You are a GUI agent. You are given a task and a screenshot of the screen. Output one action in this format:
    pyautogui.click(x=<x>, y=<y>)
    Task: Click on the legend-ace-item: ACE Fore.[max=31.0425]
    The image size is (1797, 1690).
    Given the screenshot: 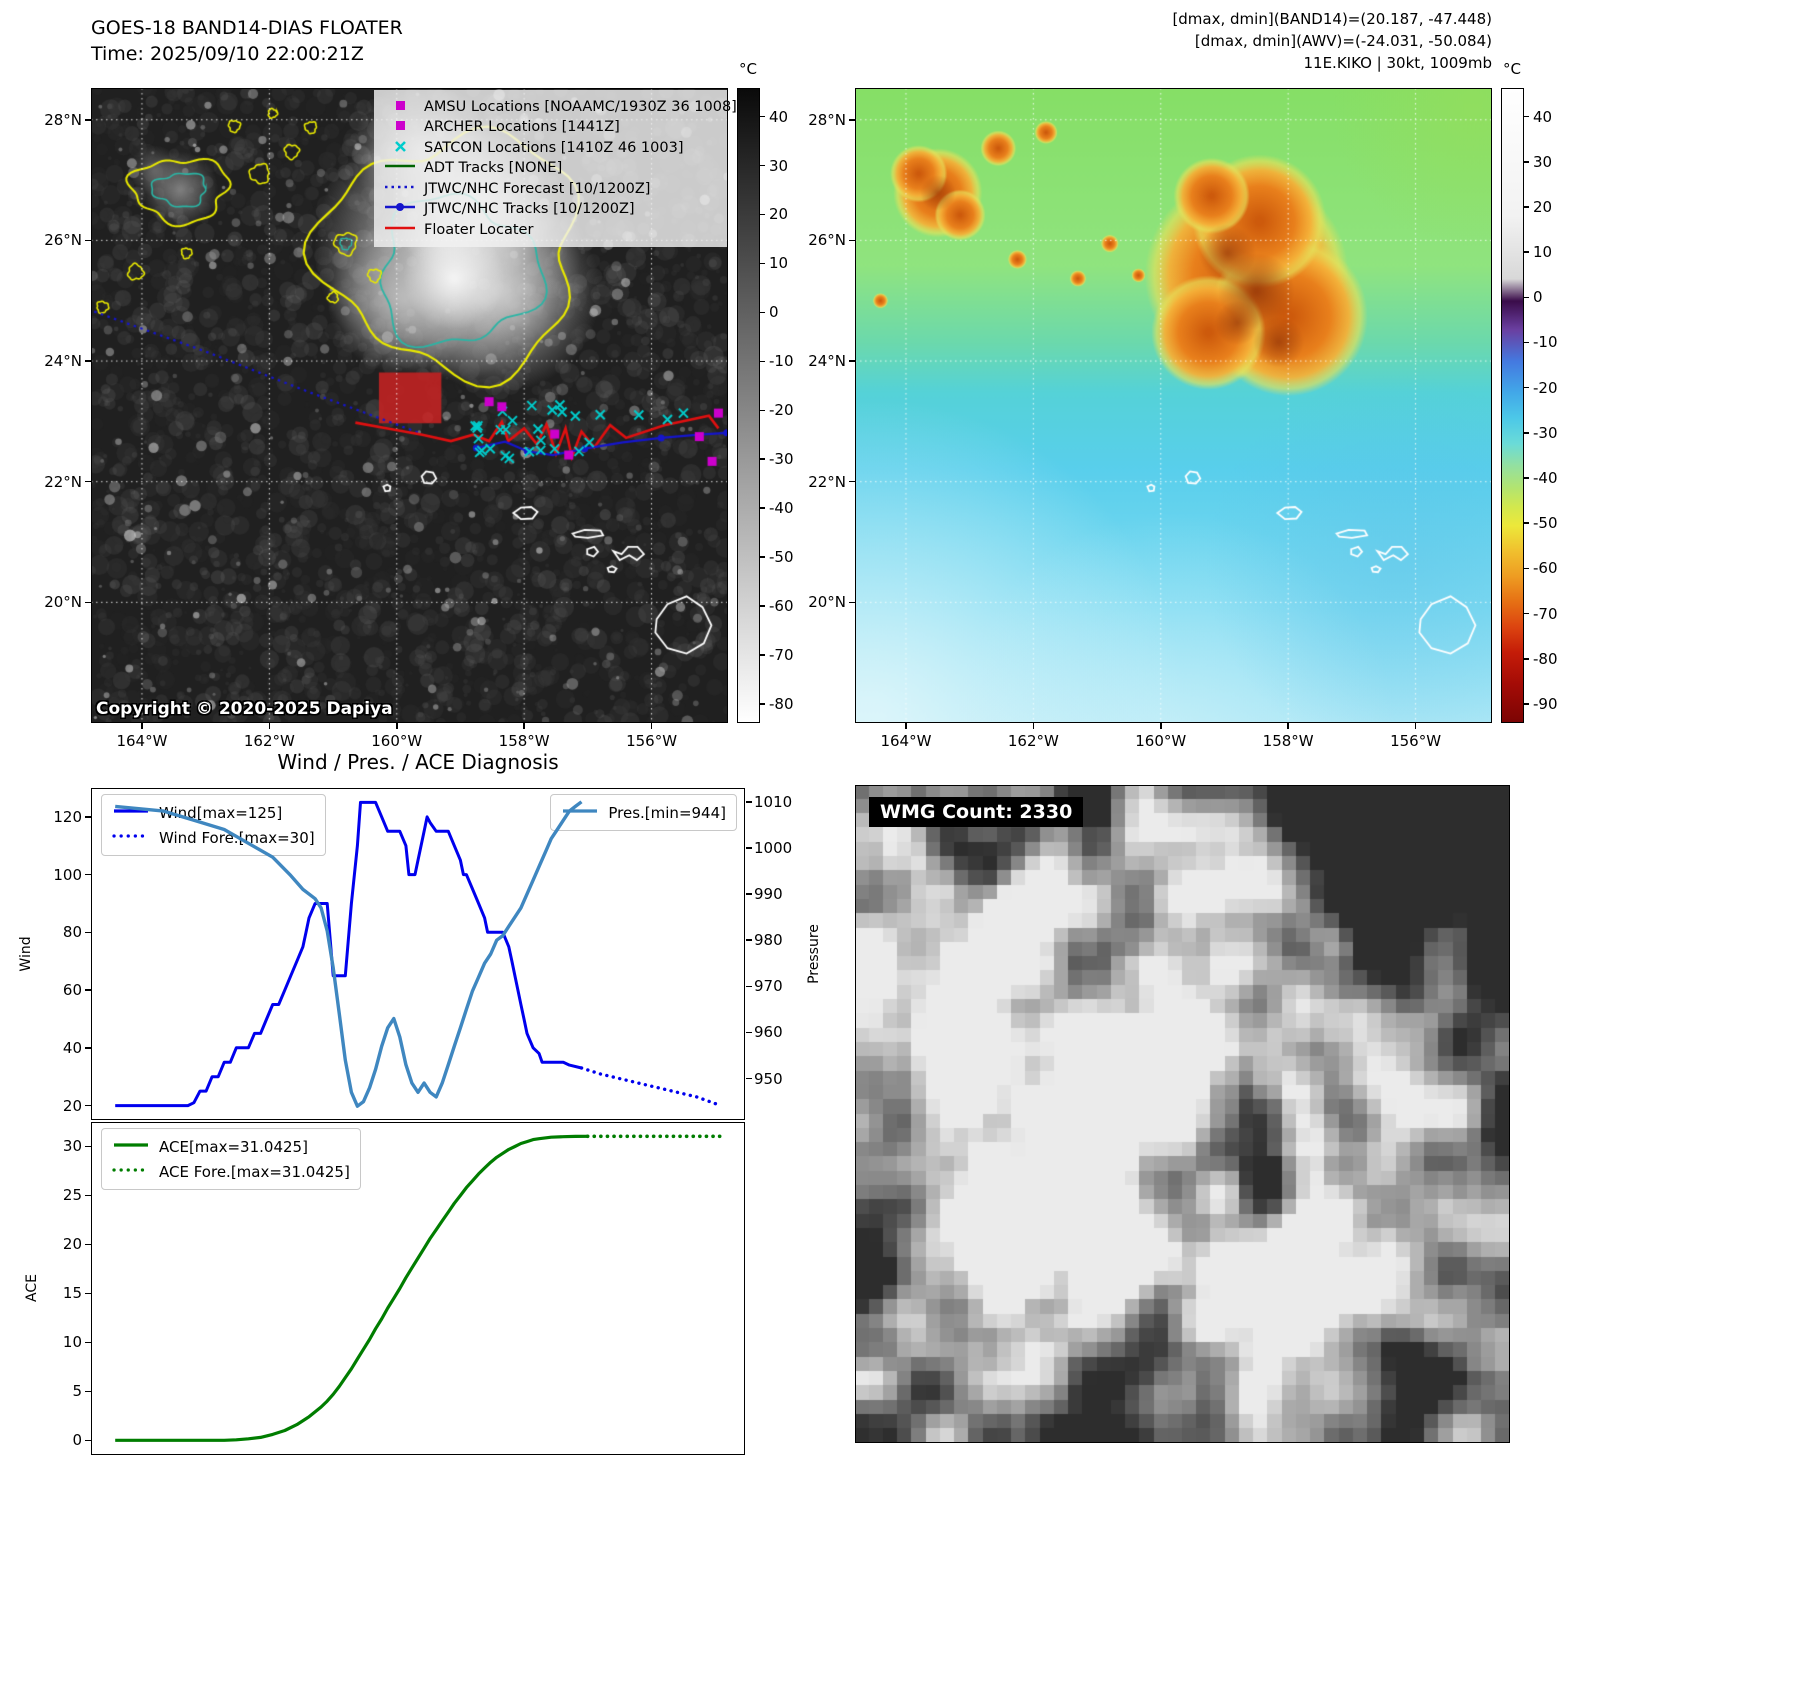 What is the action you would take?
    pyautogui.click(x=231, y=1171)
    